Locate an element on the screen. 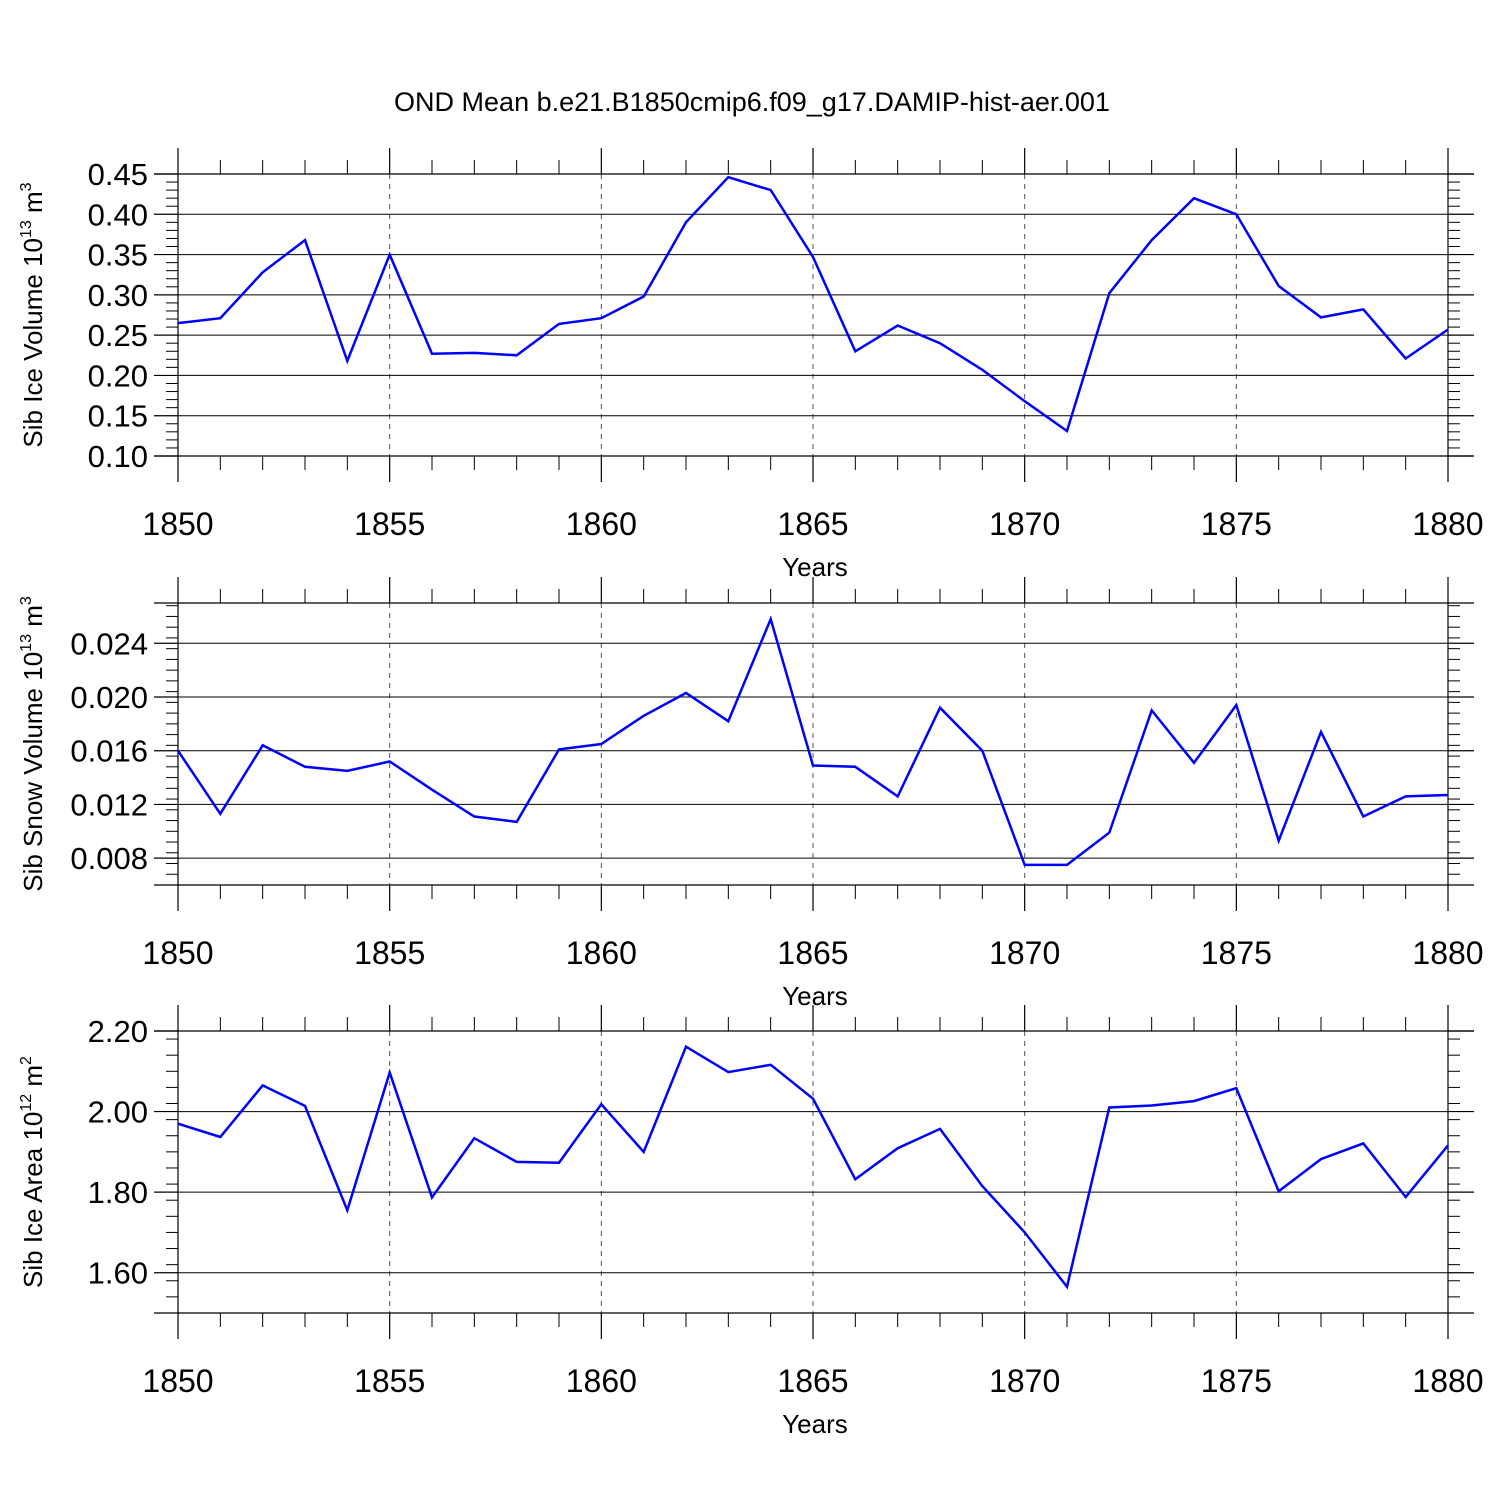 The height and width of the screenshot is (1500, 1500). y-axis-title: Sib Snow Volume 1013 m3 is located at coordinates (33, 744).